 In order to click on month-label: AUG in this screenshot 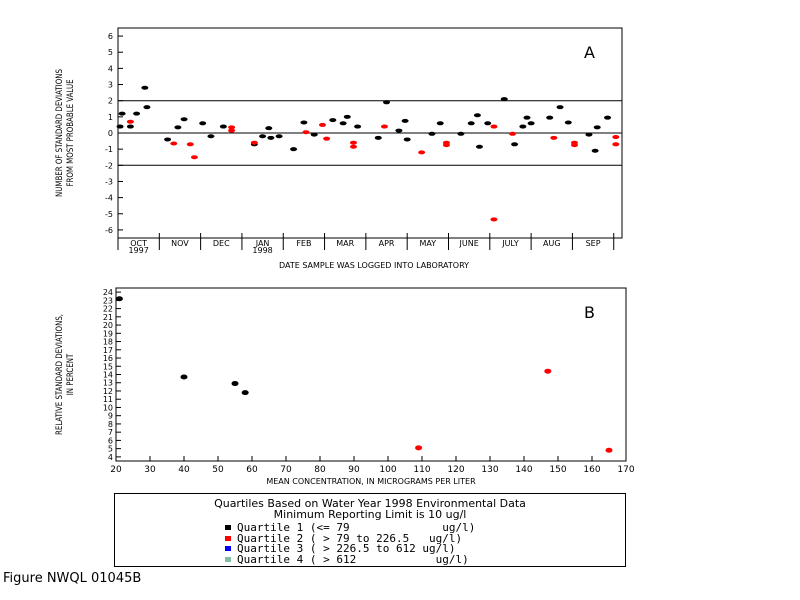, I will do `click(552, 243)`.